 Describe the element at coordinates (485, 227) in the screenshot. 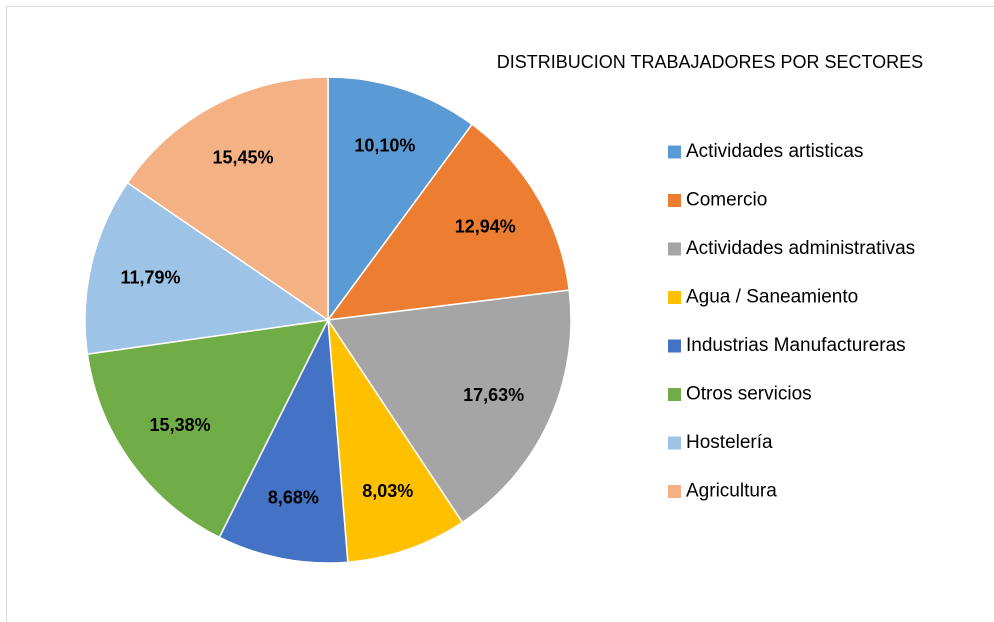

I see `data-label: 12,94%` at that location.